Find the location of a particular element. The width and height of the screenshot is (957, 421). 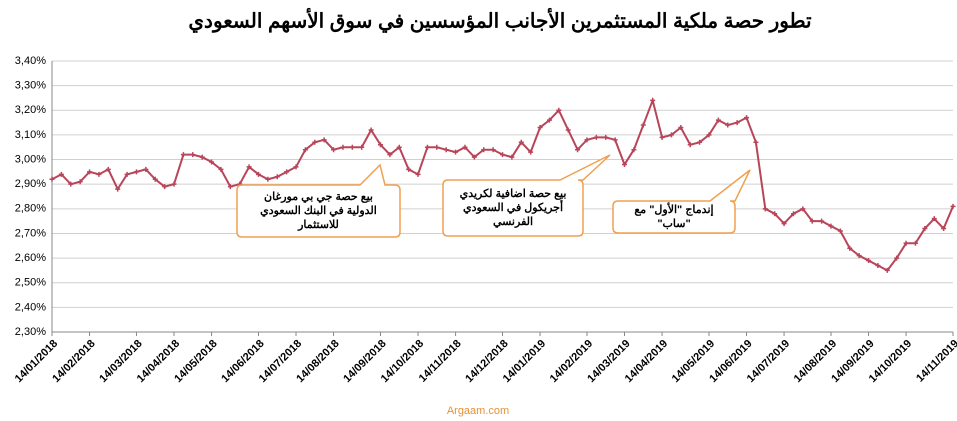

y-tick-label: 2,90% is located at coordinates (30, 184).